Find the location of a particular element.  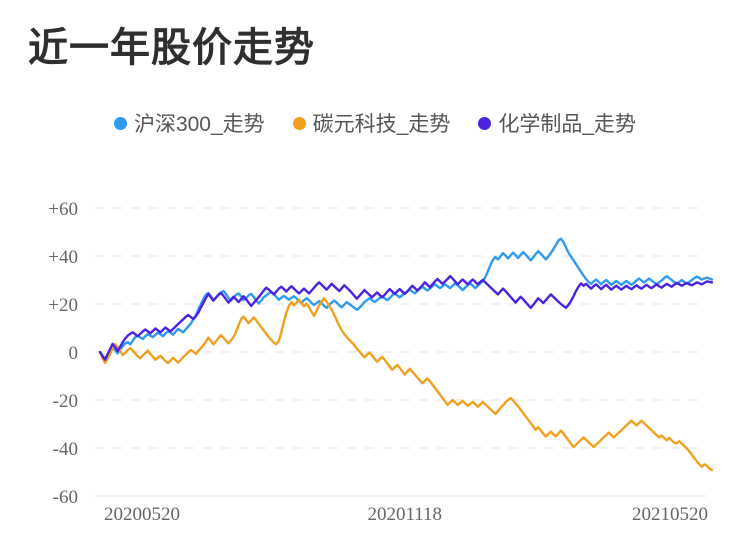

legend-item-2: 化学制品_走势 is located at coordinates (557, 123).